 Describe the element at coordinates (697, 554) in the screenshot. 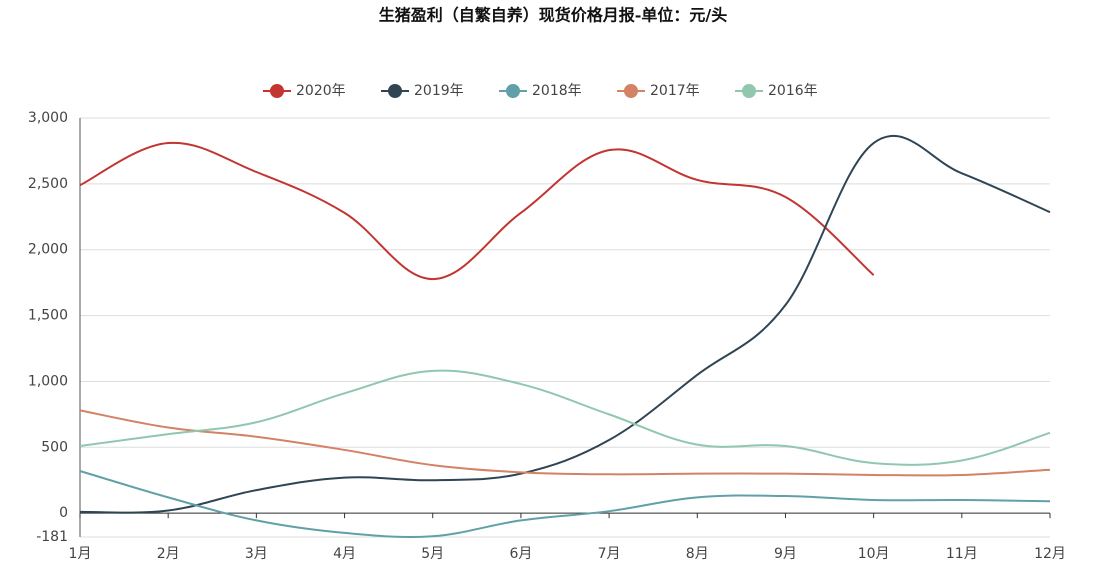

I see `x-tick-label: 8月` at that location.